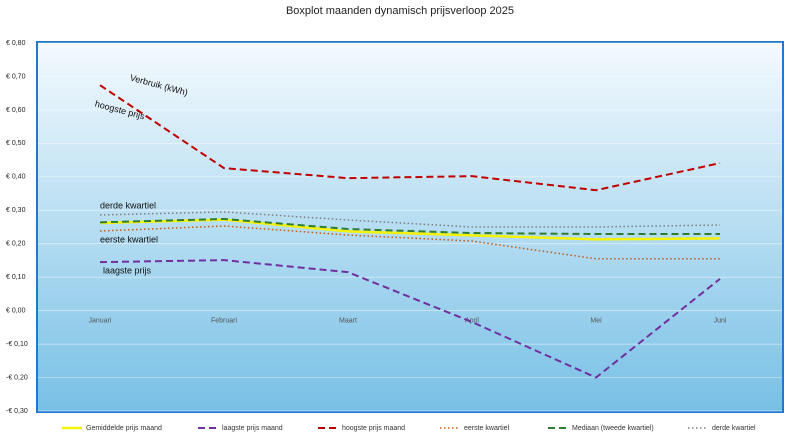  What do you see at coordinates (734, 428) in the screenshot?
I see `legend-label: derde kwartiel` at bounding box center [734, 428].